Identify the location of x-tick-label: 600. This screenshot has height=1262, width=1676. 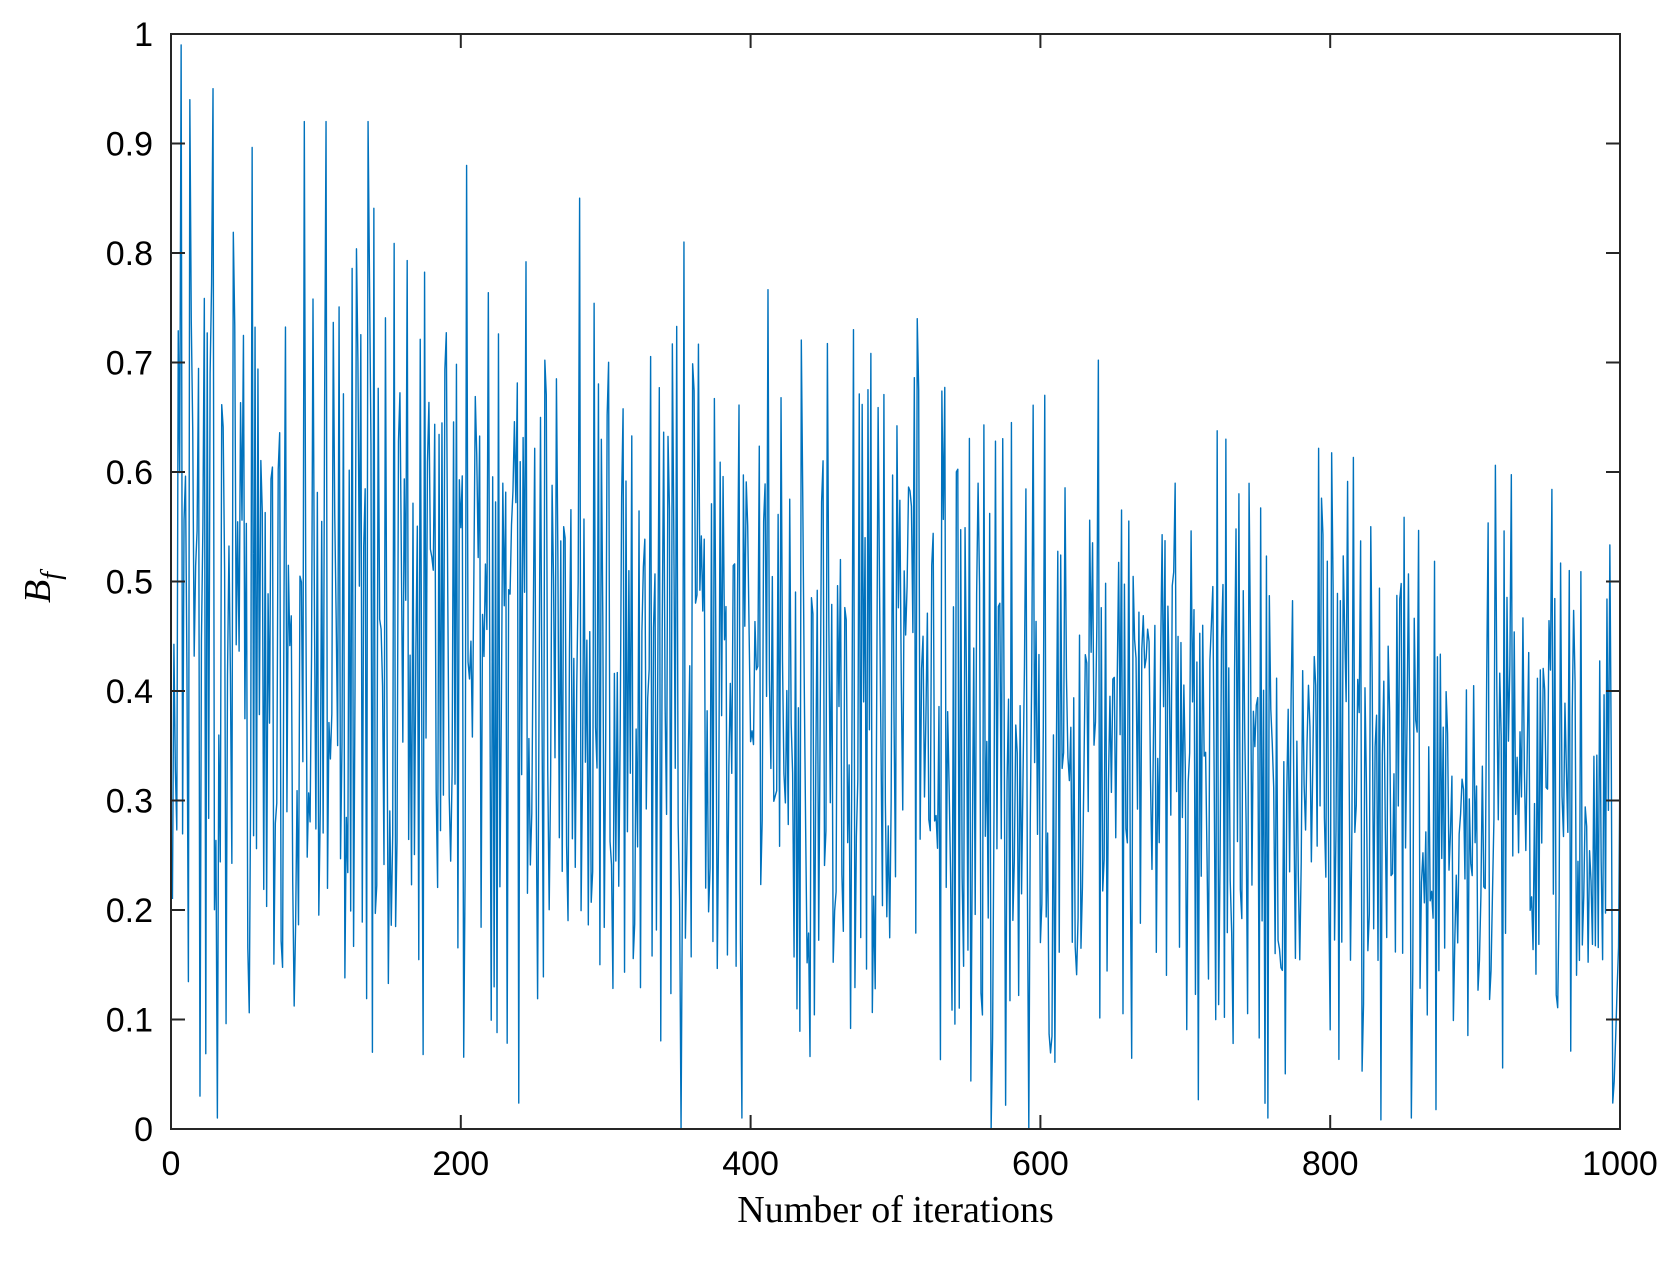
(1040, 1164).